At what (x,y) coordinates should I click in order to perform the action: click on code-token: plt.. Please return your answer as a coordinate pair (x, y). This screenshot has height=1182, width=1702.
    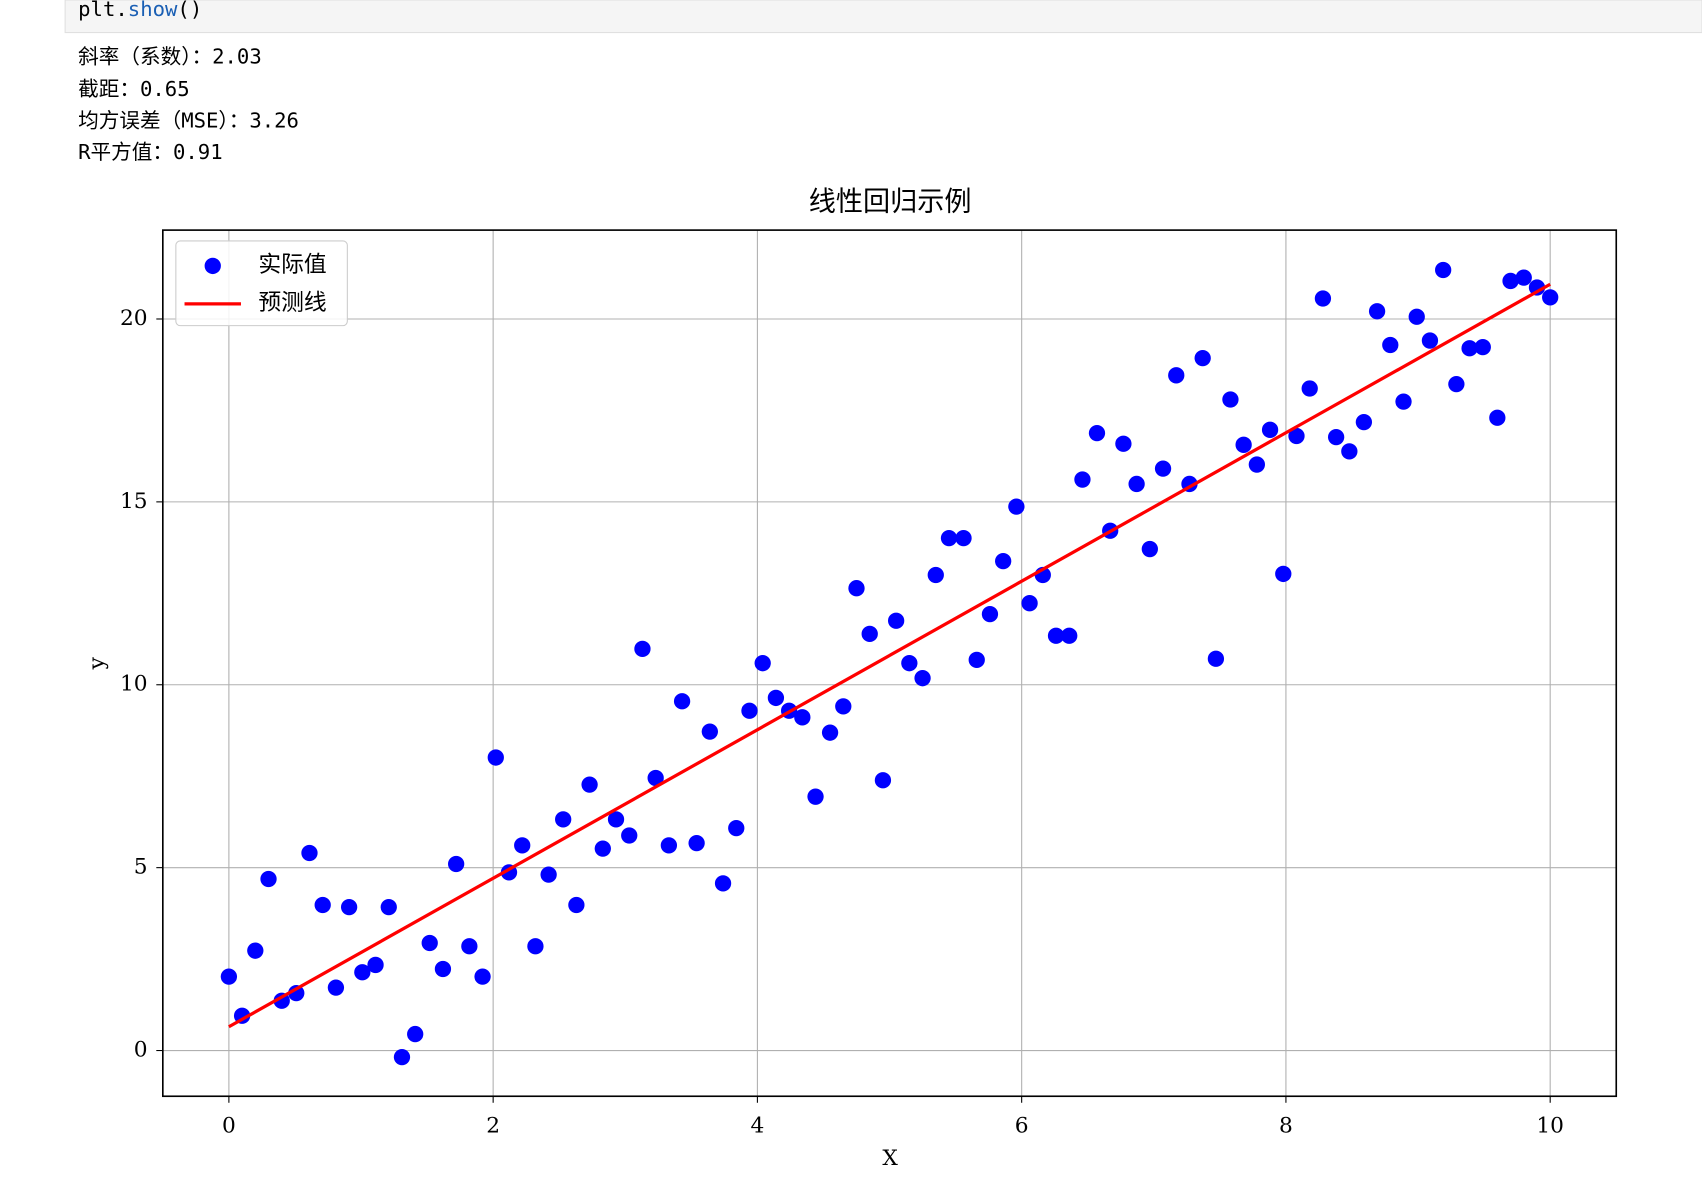
    Looking at the image, I should click on (103, 10).